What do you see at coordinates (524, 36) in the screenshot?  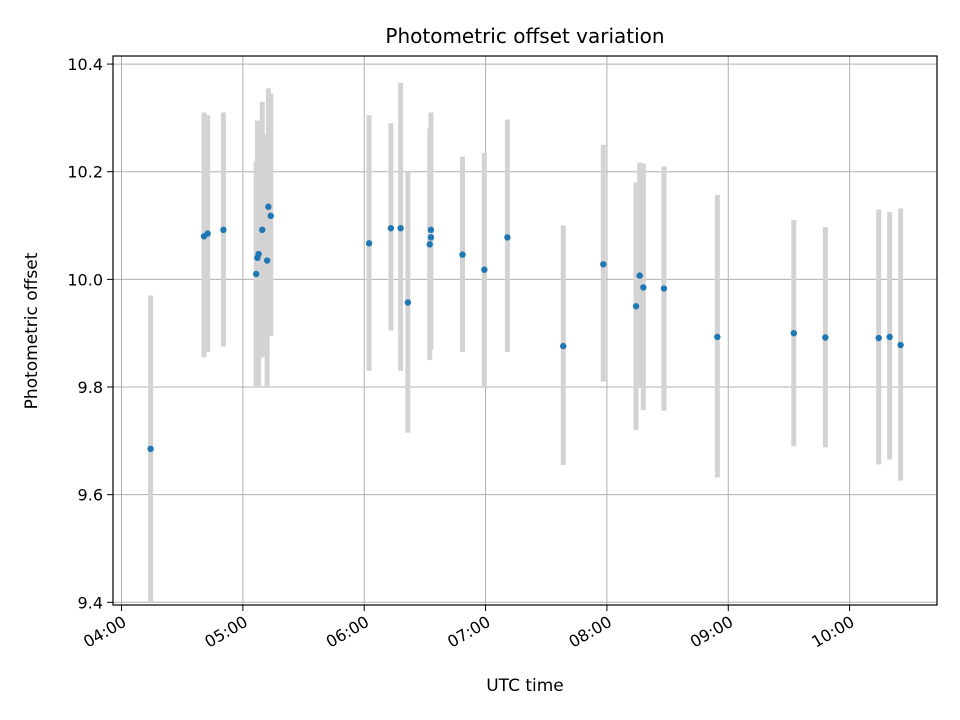 I see `chart-title: Photometric offset variation` at bounding box center [524, 36].